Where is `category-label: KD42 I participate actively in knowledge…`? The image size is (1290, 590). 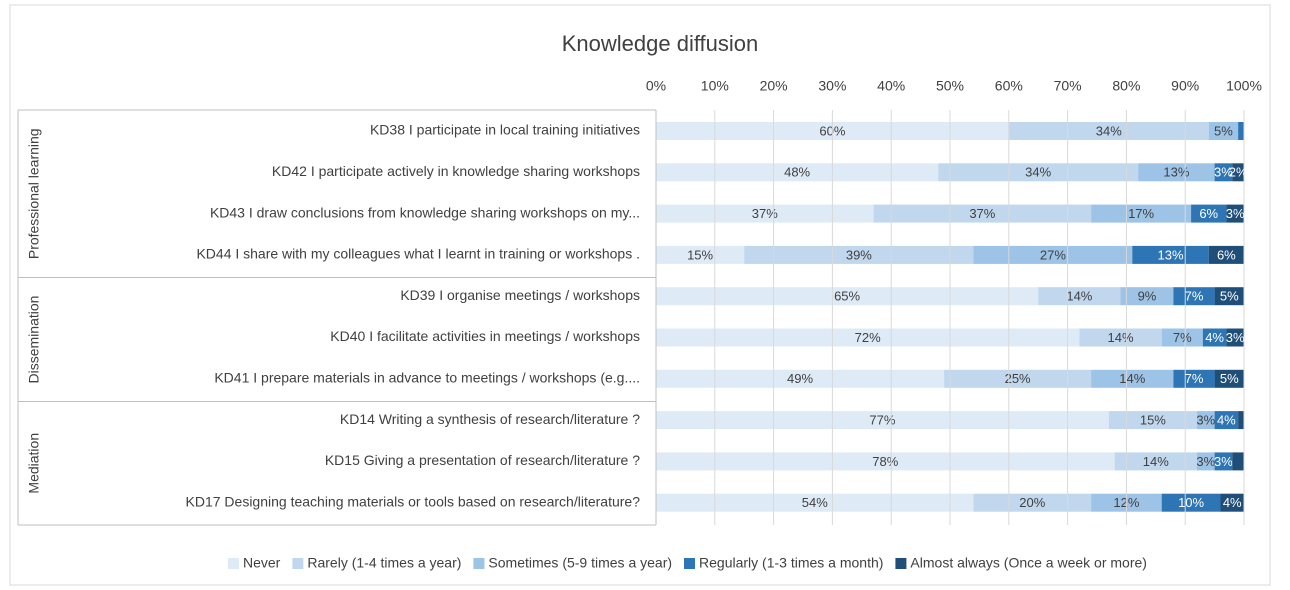 category-label: KD42 I participate actively in knowledge… is located at coordinates (456, 171).